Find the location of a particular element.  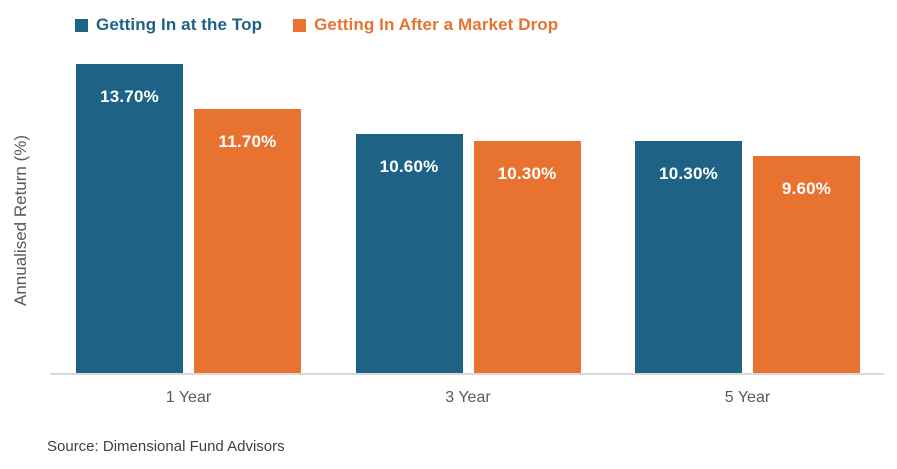

x-tick-label-5-year: 5 Year is located at coordinates (747, 397).